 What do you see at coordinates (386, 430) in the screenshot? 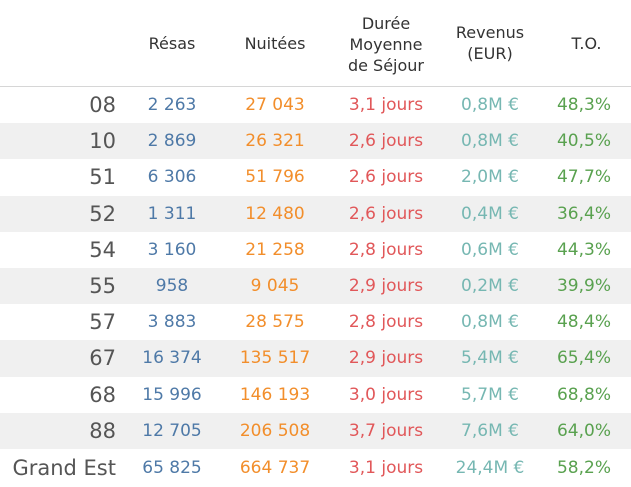
I see `cell-duree: 3,7 jours` at bounding box center [386, 430].